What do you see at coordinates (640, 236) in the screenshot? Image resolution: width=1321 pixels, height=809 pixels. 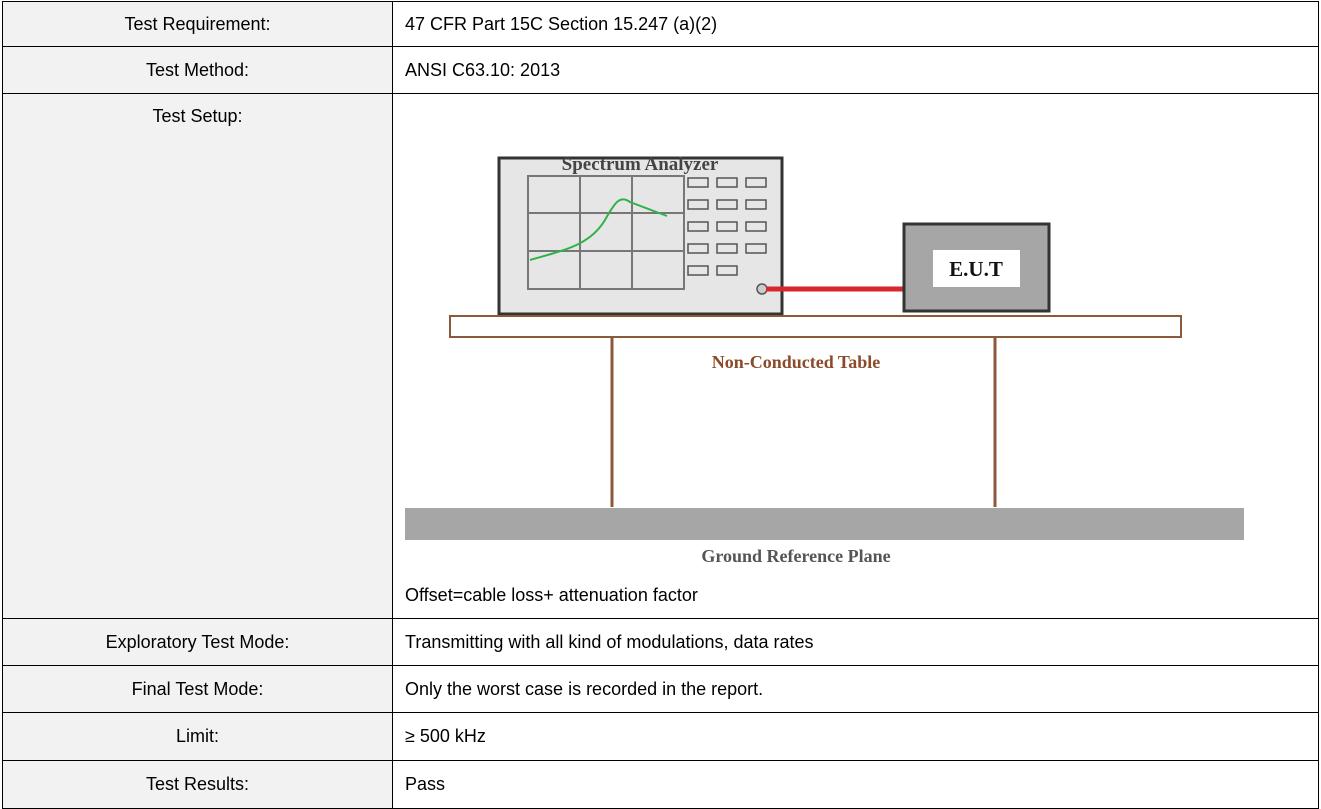 I see `spectrum-analyzer` at bounding box center [640, 236].